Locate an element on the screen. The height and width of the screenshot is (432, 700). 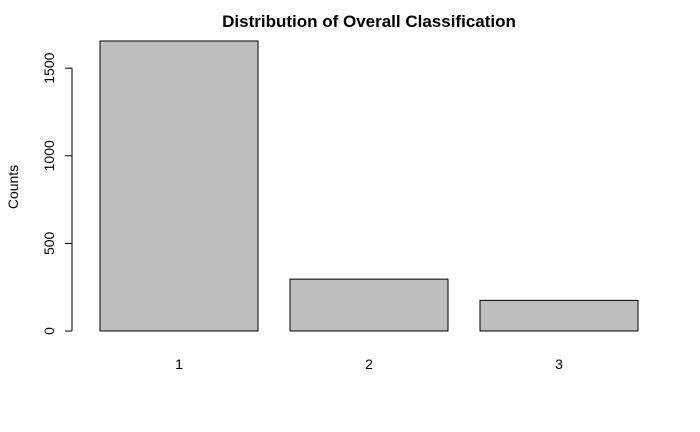
y-tick-label: 1000 is located at coordinates (49, 155).